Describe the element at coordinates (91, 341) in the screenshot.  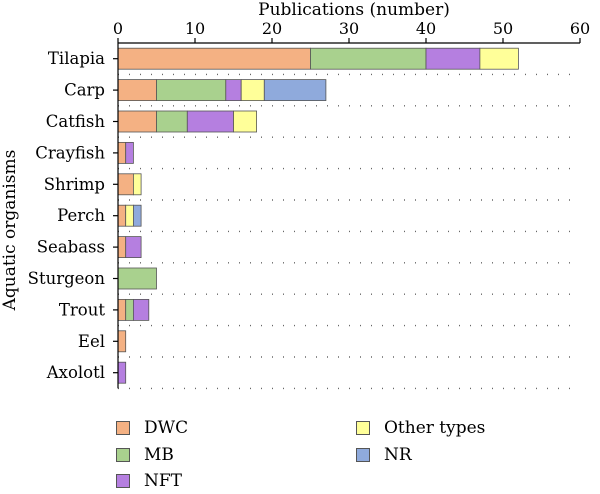
I see `category-label: Eel` at that location.